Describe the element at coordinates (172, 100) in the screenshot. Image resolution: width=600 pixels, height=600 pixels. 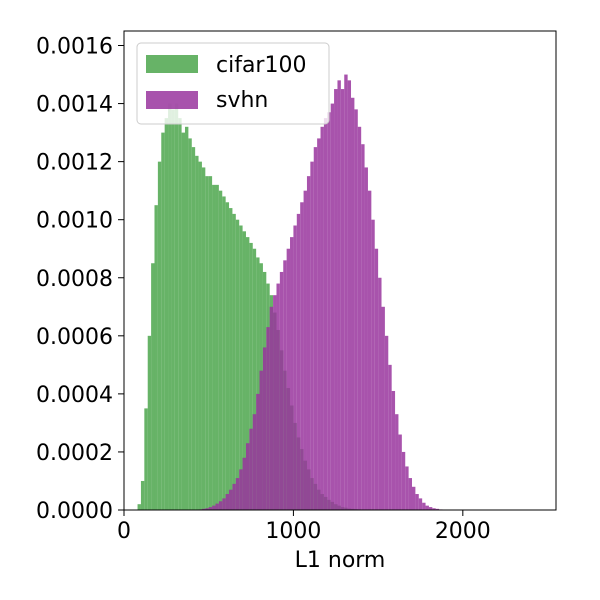
I see `legend-swatch-svhn` at that location.